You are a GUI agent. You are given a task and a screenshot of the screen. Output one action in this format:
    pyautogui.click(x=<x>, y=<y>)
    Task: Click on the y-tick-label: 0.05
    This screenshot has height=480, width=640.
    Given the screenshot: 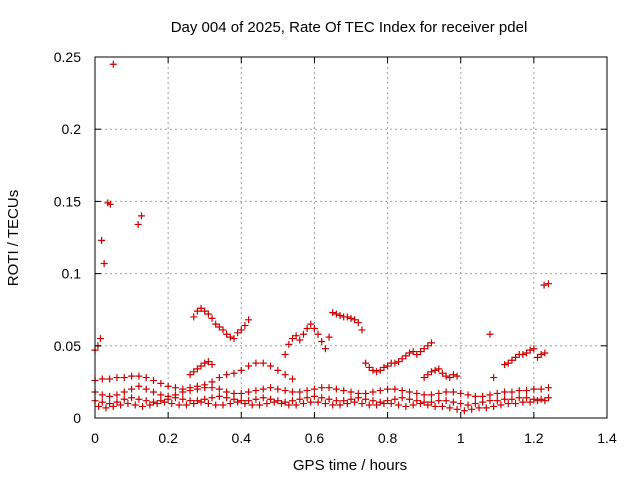 What is the action you would take?
    pyautogui.click(x=67, y=346)
    